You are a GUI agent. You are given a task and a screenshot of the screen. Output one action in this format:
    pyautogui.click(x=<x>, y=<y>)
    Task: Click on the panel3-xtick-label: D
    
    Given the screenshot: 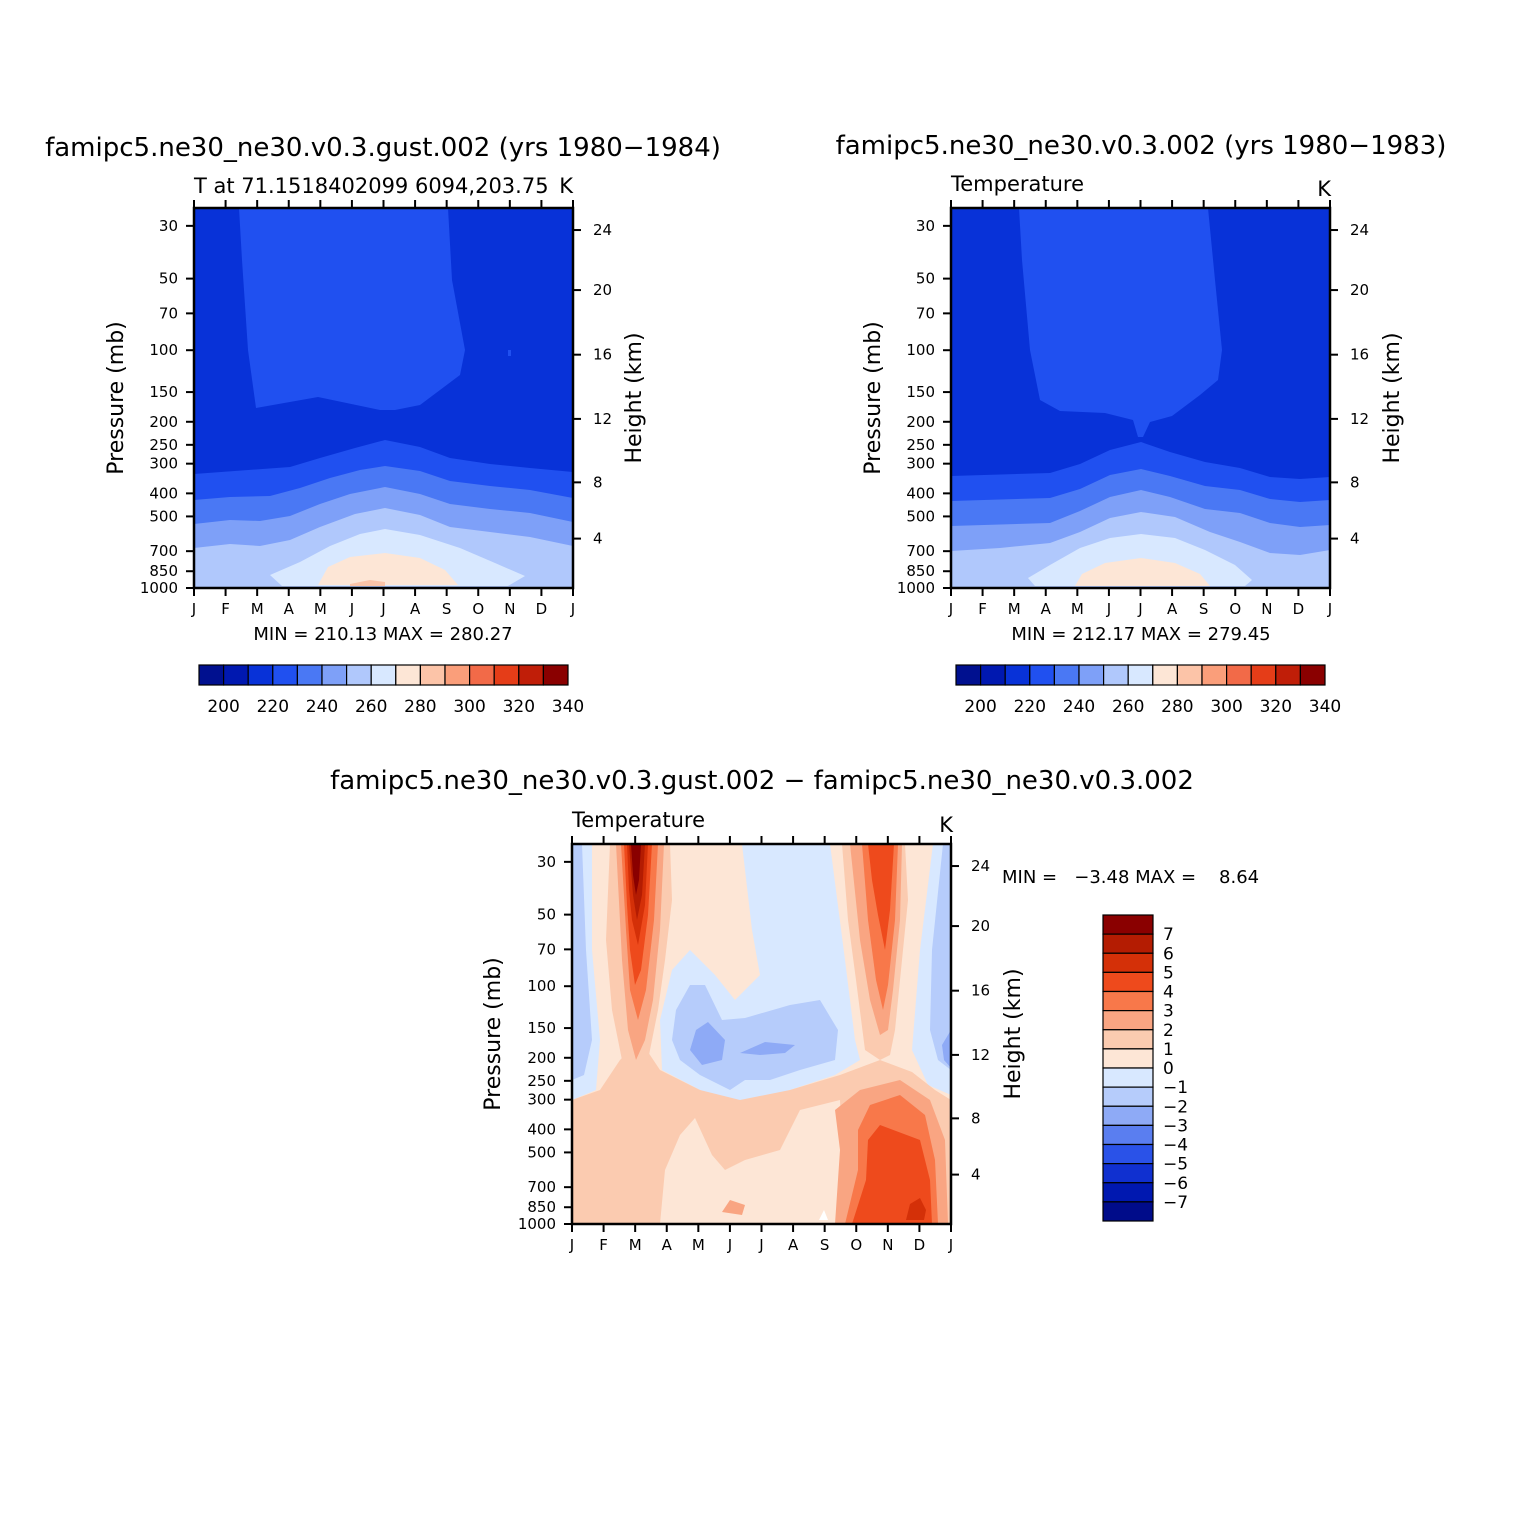 What is the action you would take?
    pyautogui.click(x=920, y=1245)
    